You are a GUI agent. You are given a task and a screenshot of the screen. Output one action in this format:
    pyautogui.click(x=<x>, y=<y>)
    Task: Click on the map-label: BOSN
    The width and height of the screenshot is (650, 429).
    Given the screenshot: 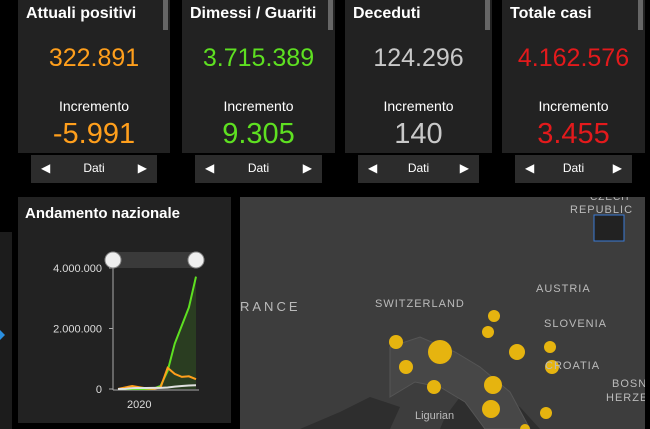 What is the action you would take?
    pyautogui.click(x=628, y=384)
    